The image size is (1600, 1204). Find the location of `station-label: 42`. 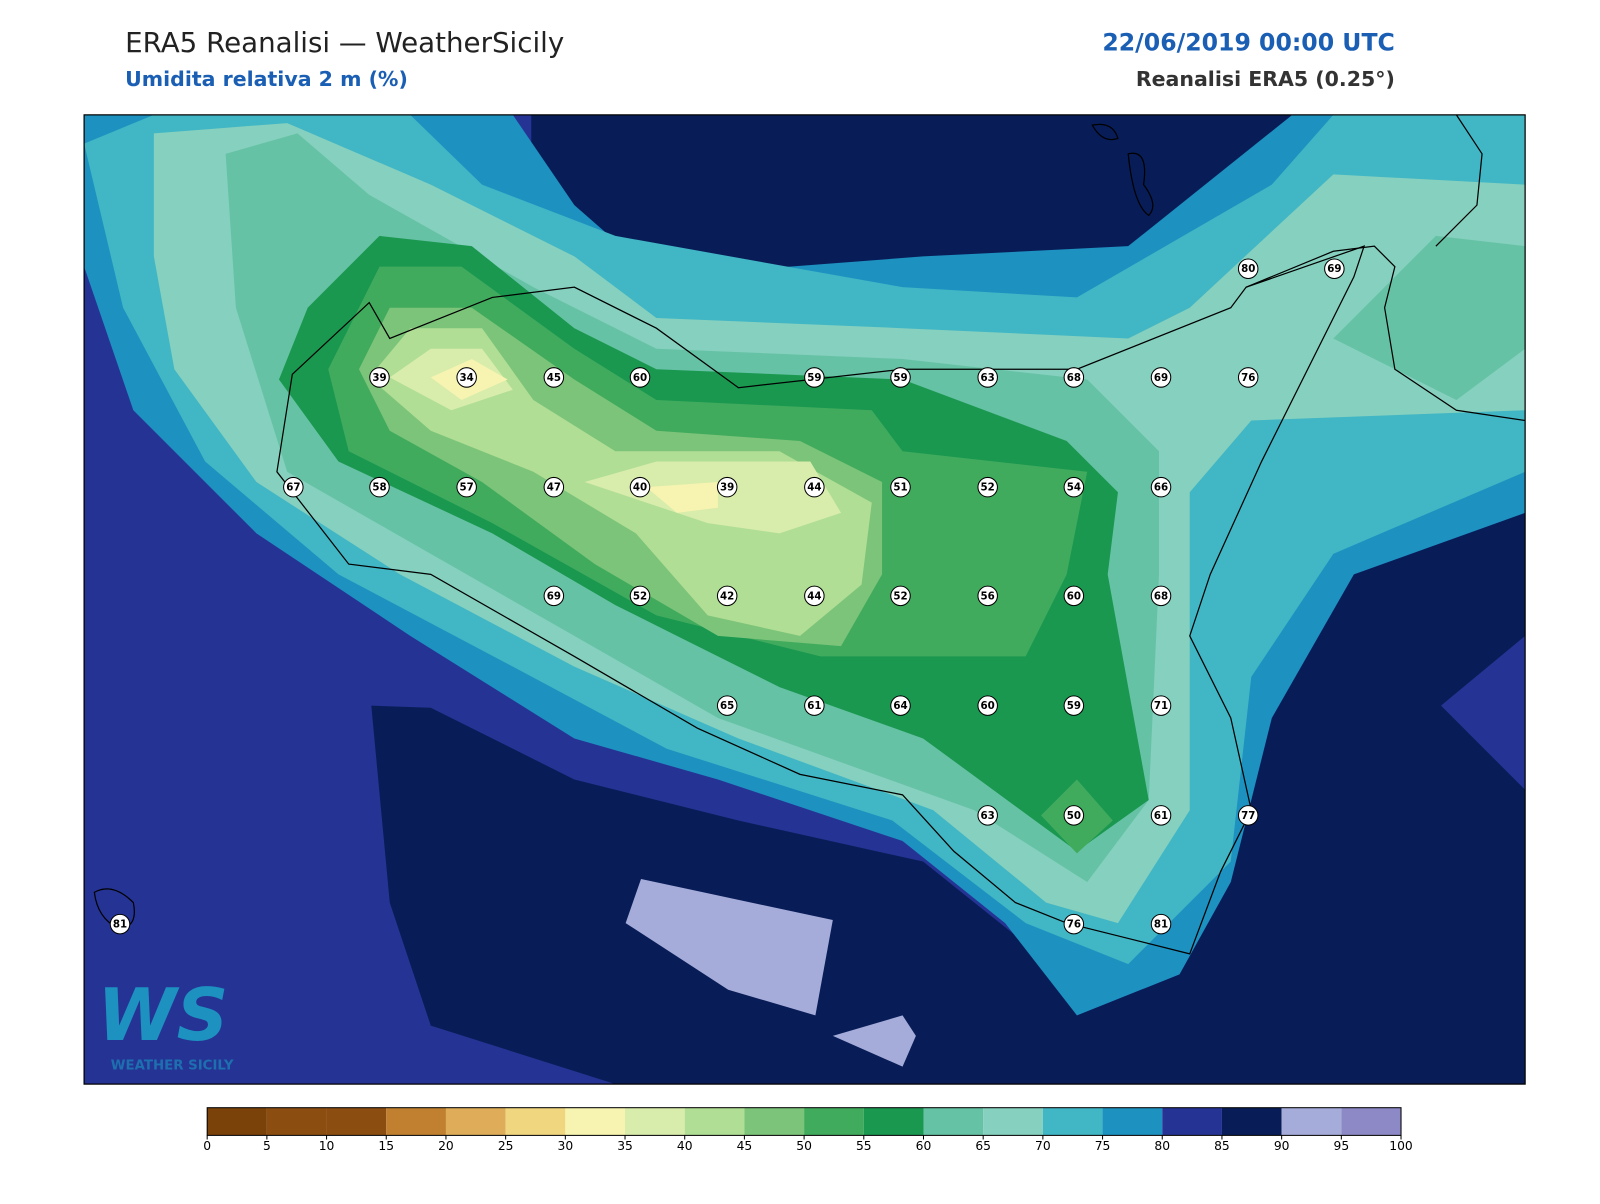

station-label: 42 is located at coordinates (727, 596).